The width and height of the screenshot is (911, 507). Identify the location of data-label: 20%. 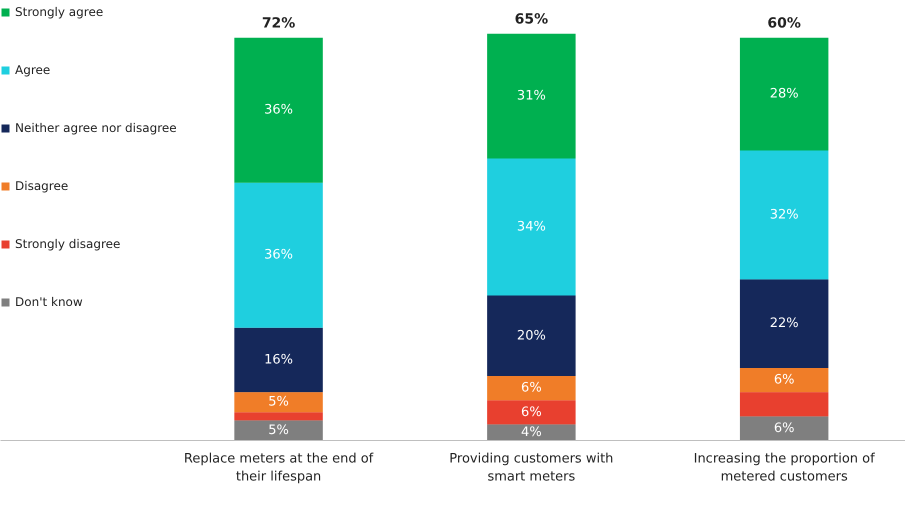
(531, 336).